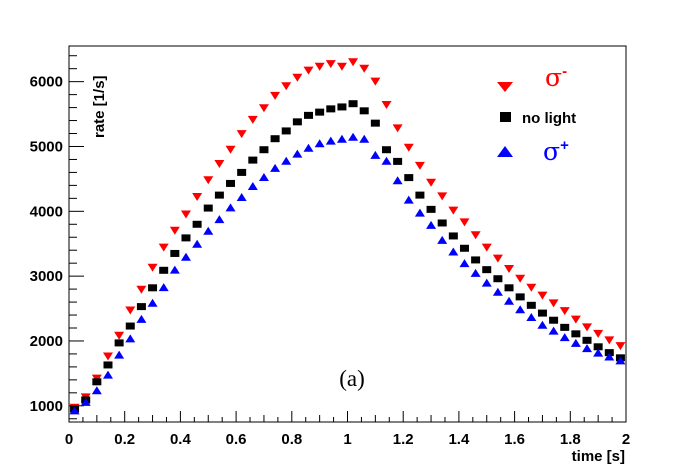 The width and height of the screenshot is (696, 472). I want to click on x-tick-label: 0.2, so click(124, 439).